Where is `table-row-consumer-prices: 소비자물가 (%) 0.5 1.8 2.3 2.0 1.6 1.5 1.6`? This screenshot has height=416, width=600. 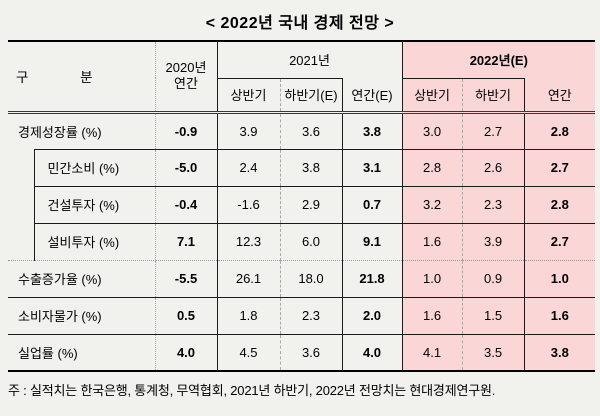
table-row-consumer-prices: 소비자물가 (%) 0.5 1.8 2.3 2.0 1.6 1.5 1.6 is located at coordinates (302, 316).